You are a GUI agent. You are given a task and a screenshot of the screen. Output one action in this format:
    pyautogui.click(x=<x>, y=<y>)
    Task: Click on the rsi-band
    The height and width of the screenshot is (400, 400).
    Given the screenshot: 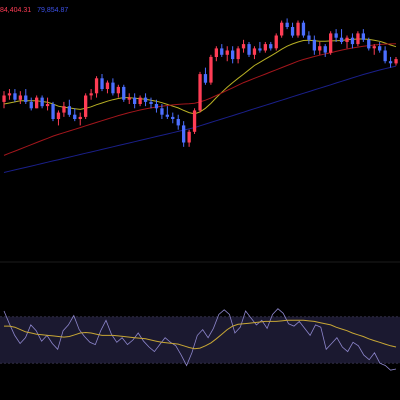 What is the action you would take?
    pyautogui.click(x=200, y=340)
    